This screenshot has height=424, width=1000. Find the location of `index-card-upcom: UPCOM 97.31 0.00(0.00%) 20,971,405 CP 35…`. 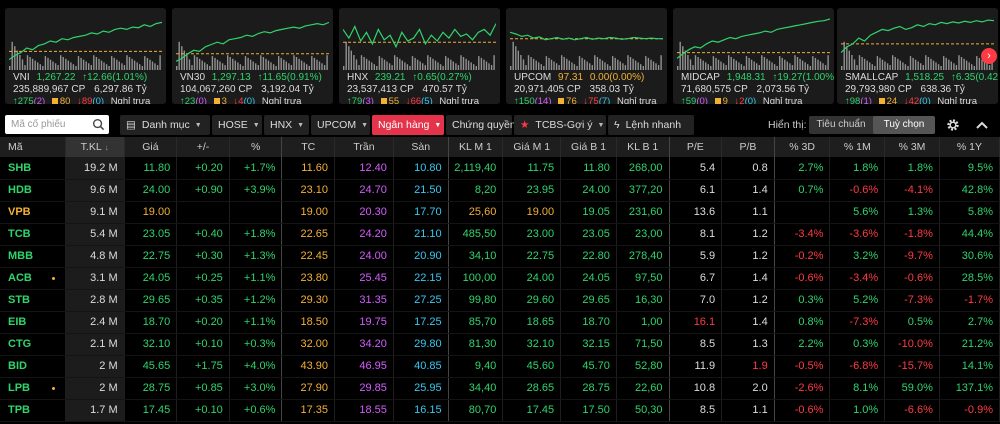

index-card-upcom: UPCOM 97.31 0.00(0.00%) 20,971,405 CP 35… is located at coordinates (586, 56).